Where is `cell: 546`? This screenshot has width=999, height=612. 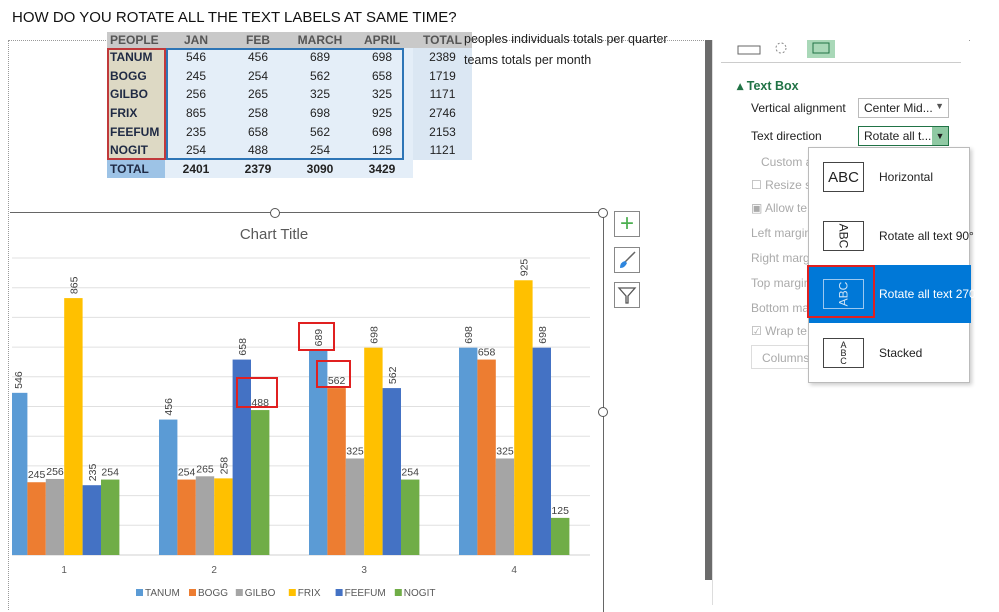 cell: 546 is located at coordinates (196, 57).